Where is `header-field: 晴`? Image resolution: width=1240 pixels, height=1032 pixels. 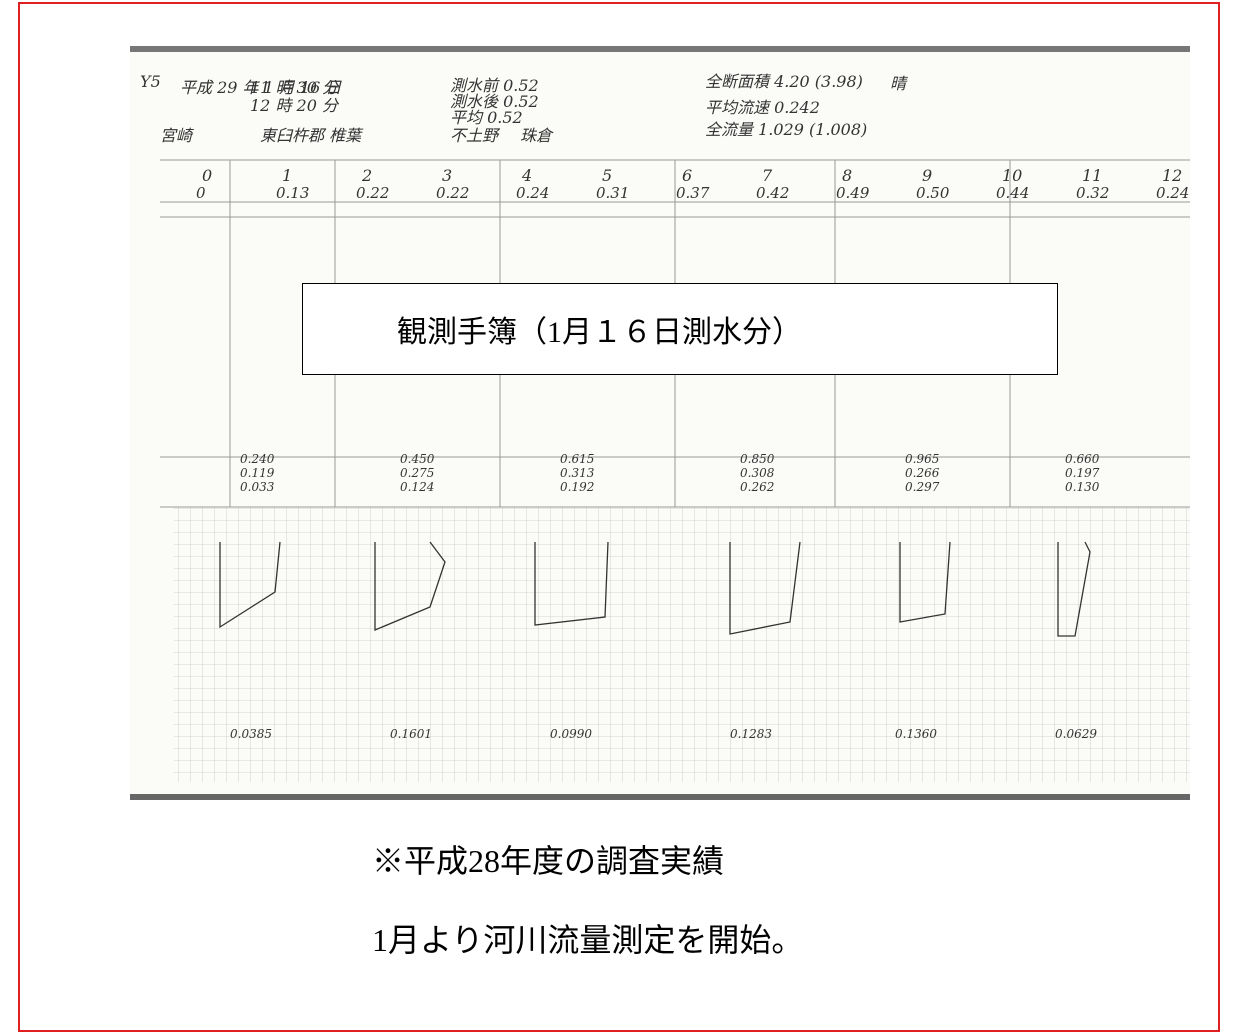
header-field: 晴 is located at coordinates (898, 83).